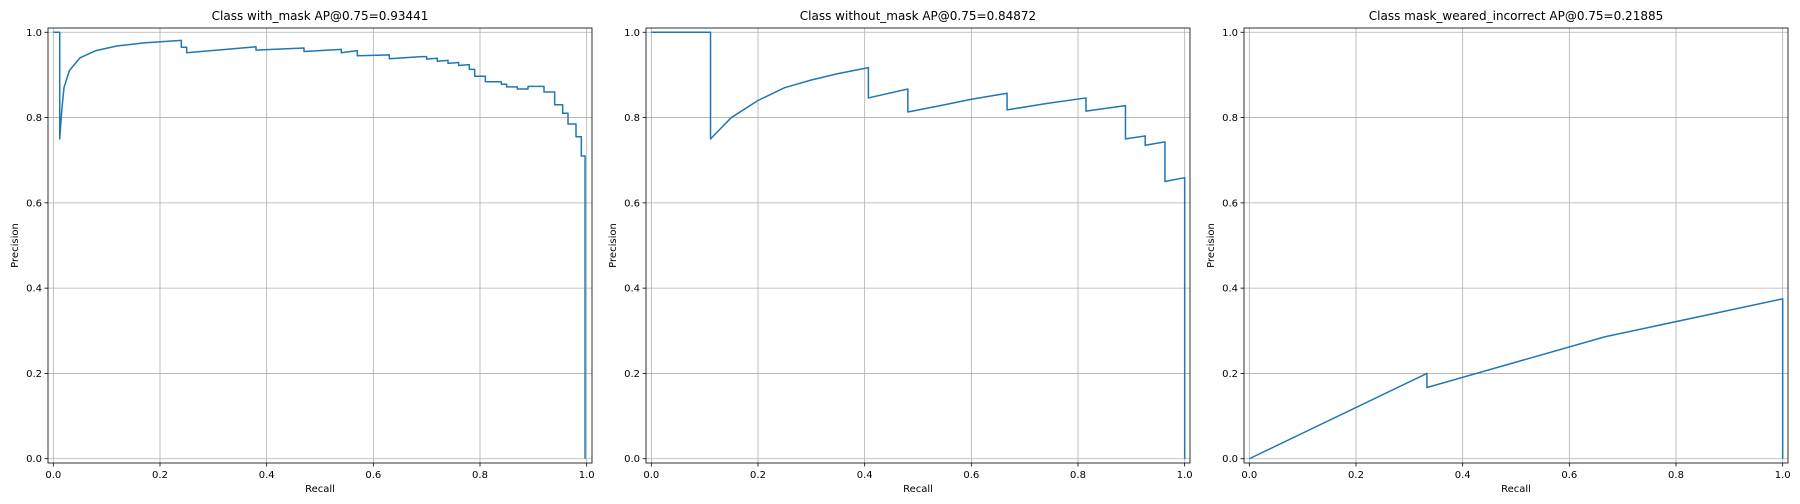  What do you see at coordinates (1516, 379) in the screenshot?
I see `pr-curve-line` at bounding box center [1516, 379].